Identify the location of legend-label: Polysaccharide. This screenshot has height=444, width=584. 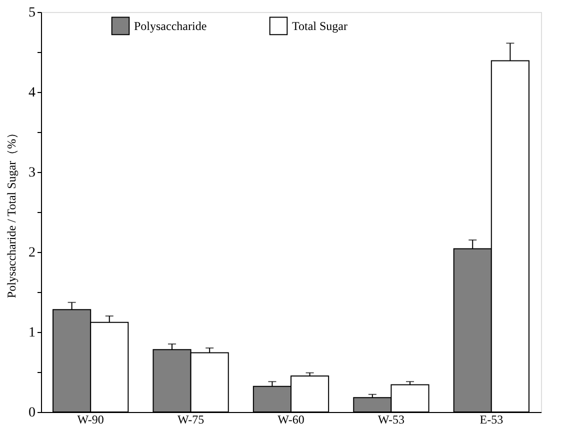
(170, 25).